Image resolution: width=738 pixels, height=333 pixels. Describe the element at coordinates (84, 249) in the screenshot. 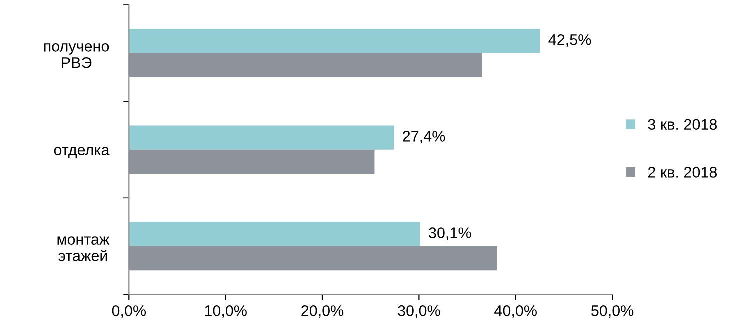

I see `y-tick-label: монтаж этажей` at that location.